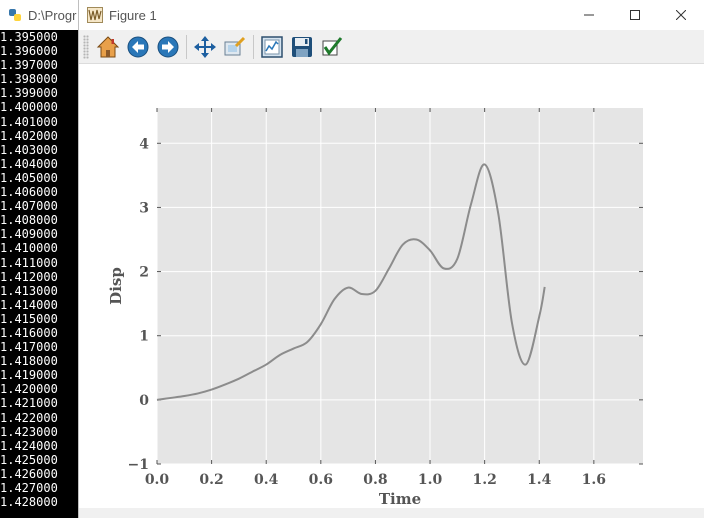  I want to click on navigation-toolbar, so click(391, 47).